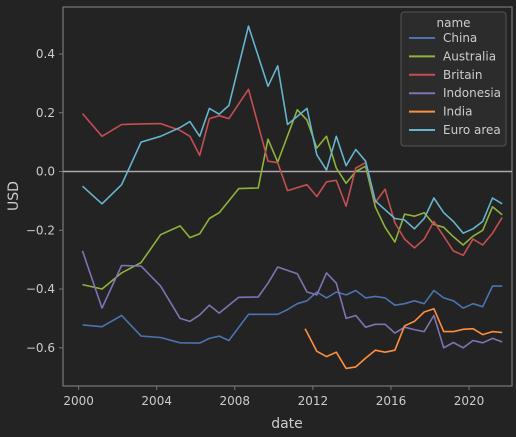 Image resolution: width=516 pixels, height=437 pixels. Describe the element at coordinates (469, 401) in the screenshot. I see `x-tick-label: 2020` at that location.